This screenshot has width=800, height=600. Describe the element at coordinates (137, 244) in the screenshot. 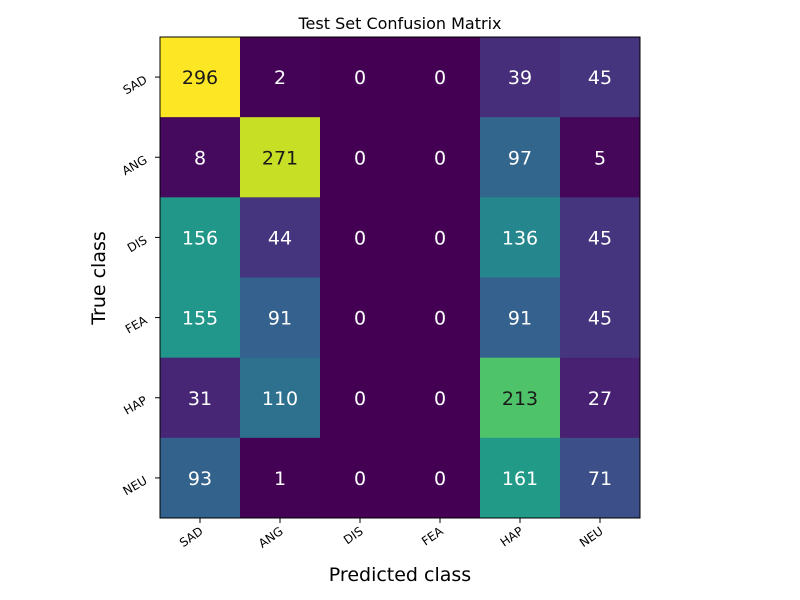

I see `y-tick-label: DIS` at that location.